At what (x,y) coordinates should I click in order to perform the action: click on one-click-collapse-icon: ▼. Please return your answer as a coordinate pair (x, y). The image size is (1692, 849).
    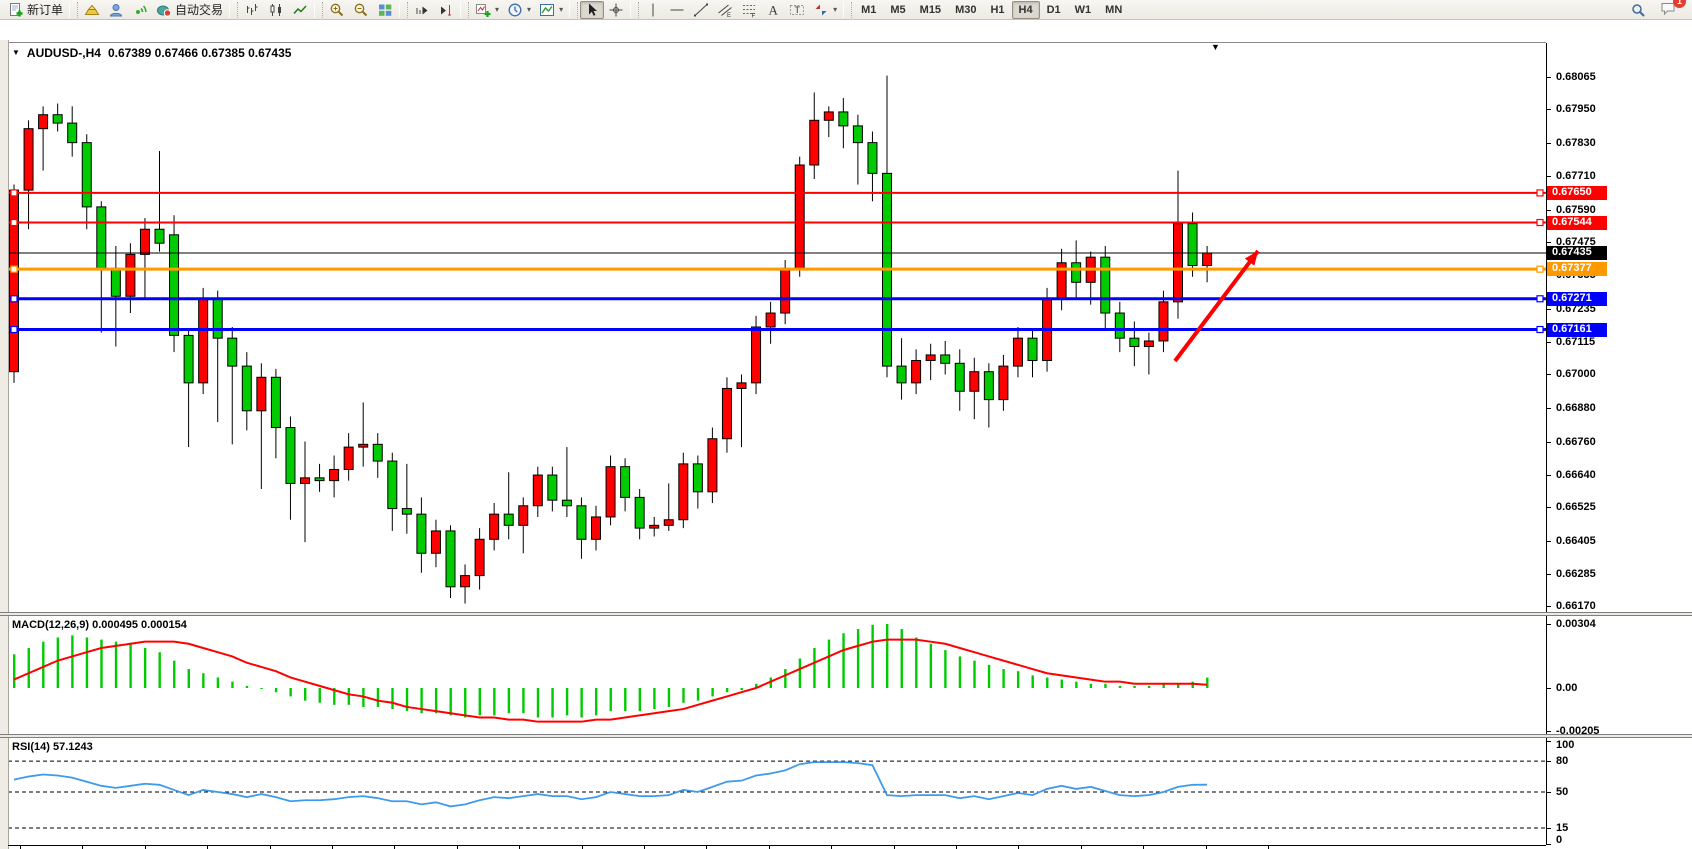
    Looking at the image, I should click on (16, 52).